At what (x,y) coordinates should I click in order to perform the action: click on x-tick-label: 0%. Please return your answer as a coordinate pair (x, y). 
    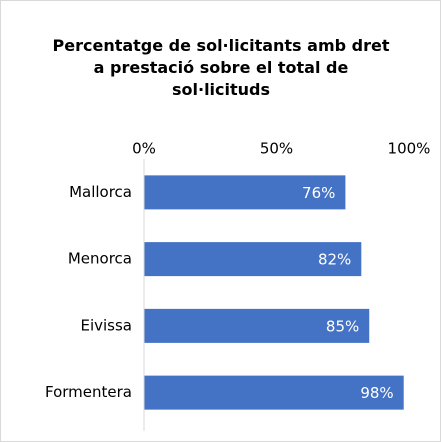
    Looking at the image, I should click on (144, 149).